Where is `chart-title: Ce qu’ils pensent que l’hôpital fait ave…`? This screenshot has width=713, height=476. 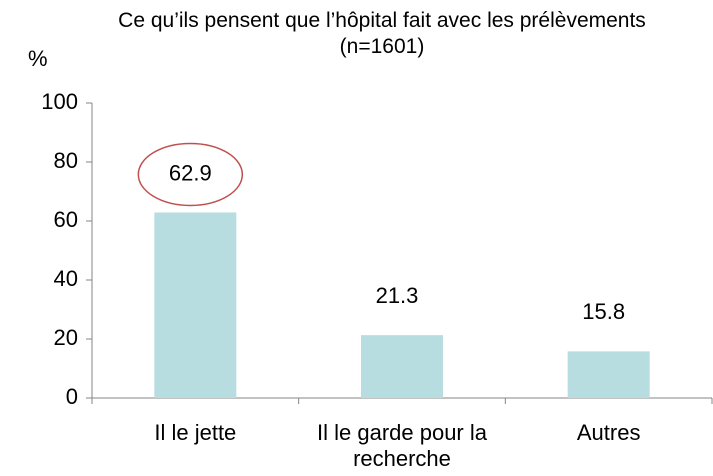 chart-title: Ce qu’ils pensent que l’hôpital fait ave… is located at coordinates (382, 33).